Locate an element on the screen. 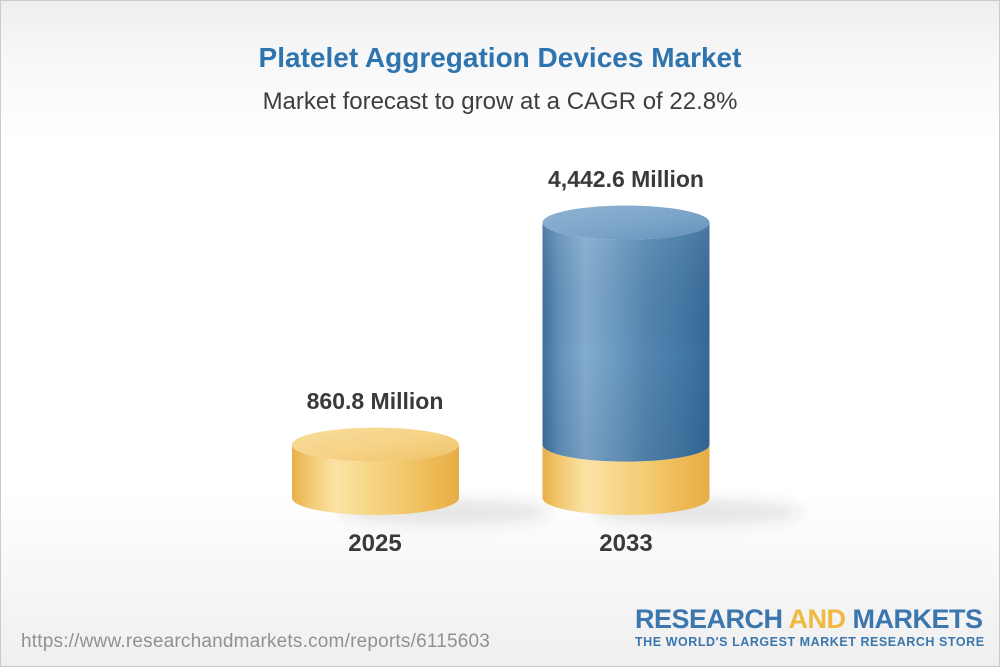 This screenshot has height=667, width=1000. logo-wordmark: RESEARCH AND MARKETS is located at coordinates (810, 619).